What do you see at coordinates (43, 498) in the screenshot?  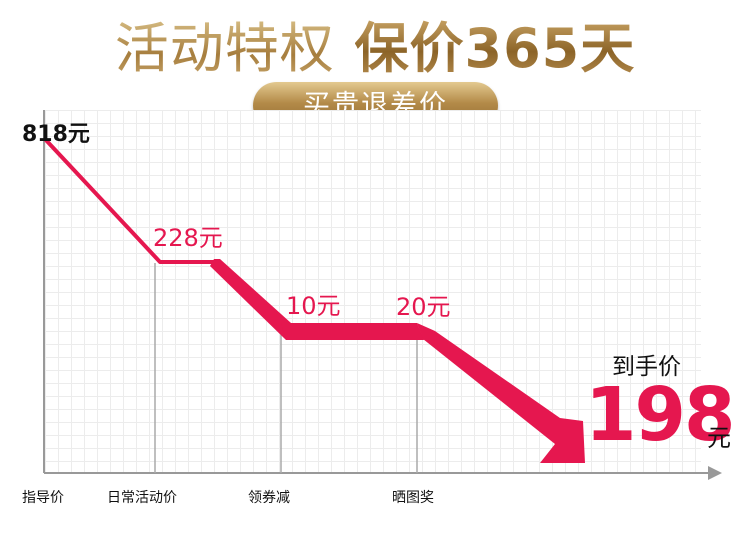 I see `x-tick-label-guide: 指导价` at bounding box center [43, 498].